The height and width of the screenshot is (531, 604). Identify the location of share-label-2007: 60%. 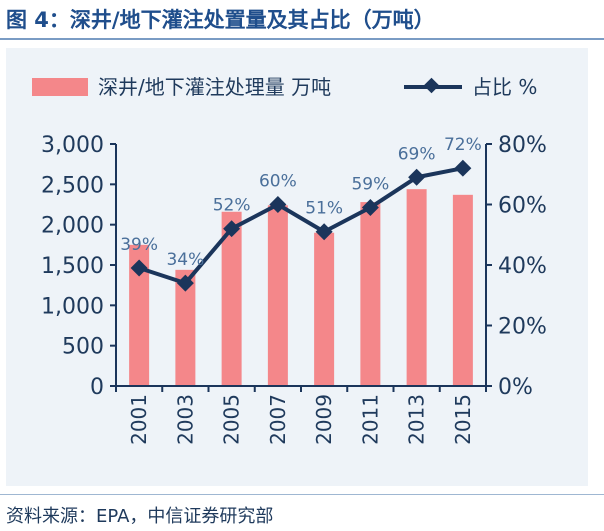
(278, 182).